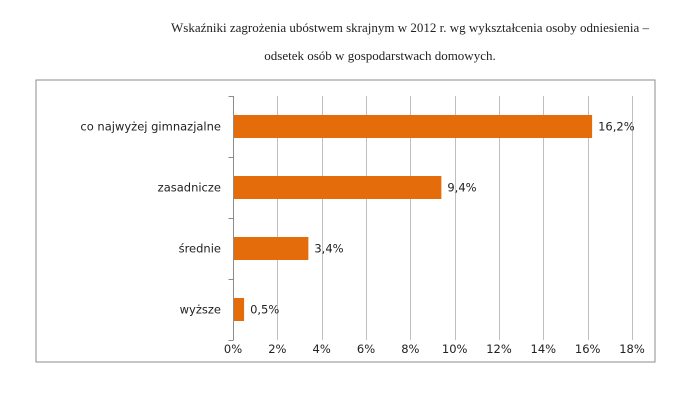 Image resolution: width=697 pixels, height=406 pixels. Describe the element at coordinates (616, 127) in the screenshot. I see `data-label: 16,2%` at that location.